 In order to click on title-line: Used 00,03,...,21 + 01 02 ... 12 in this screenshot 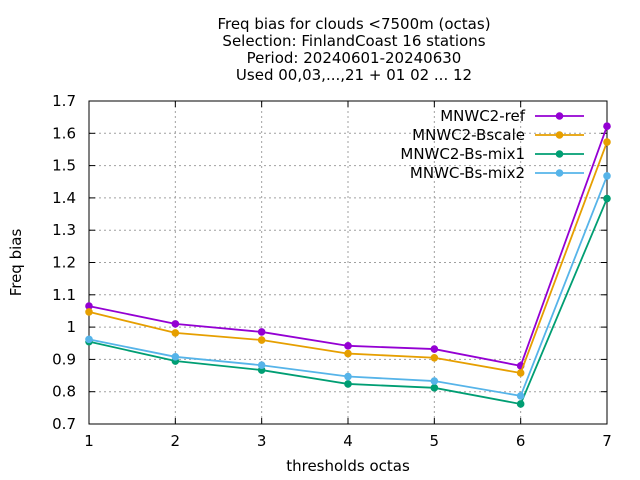, I will do `click(354, 75)`.